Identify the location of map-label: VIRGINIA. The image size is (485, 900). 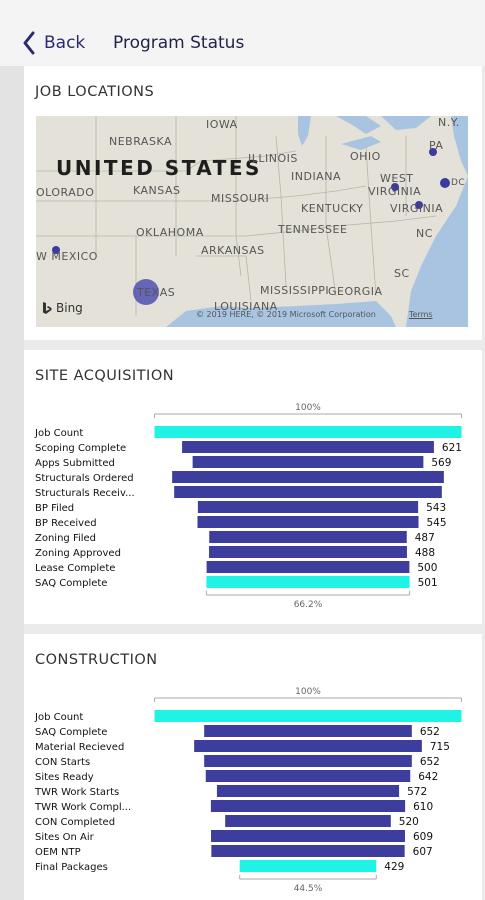
(417, 208).